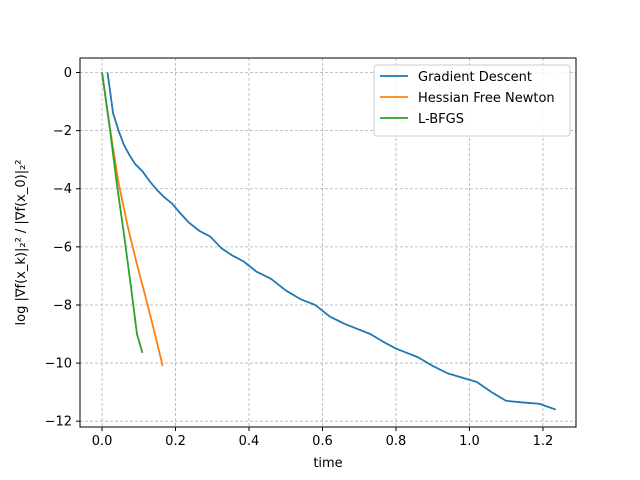 The height and width of the screenshot is (480, 640). Describe the element at coordinates (122, 213) in the screenshot. I see `series-line-l-bfgs` at that location.